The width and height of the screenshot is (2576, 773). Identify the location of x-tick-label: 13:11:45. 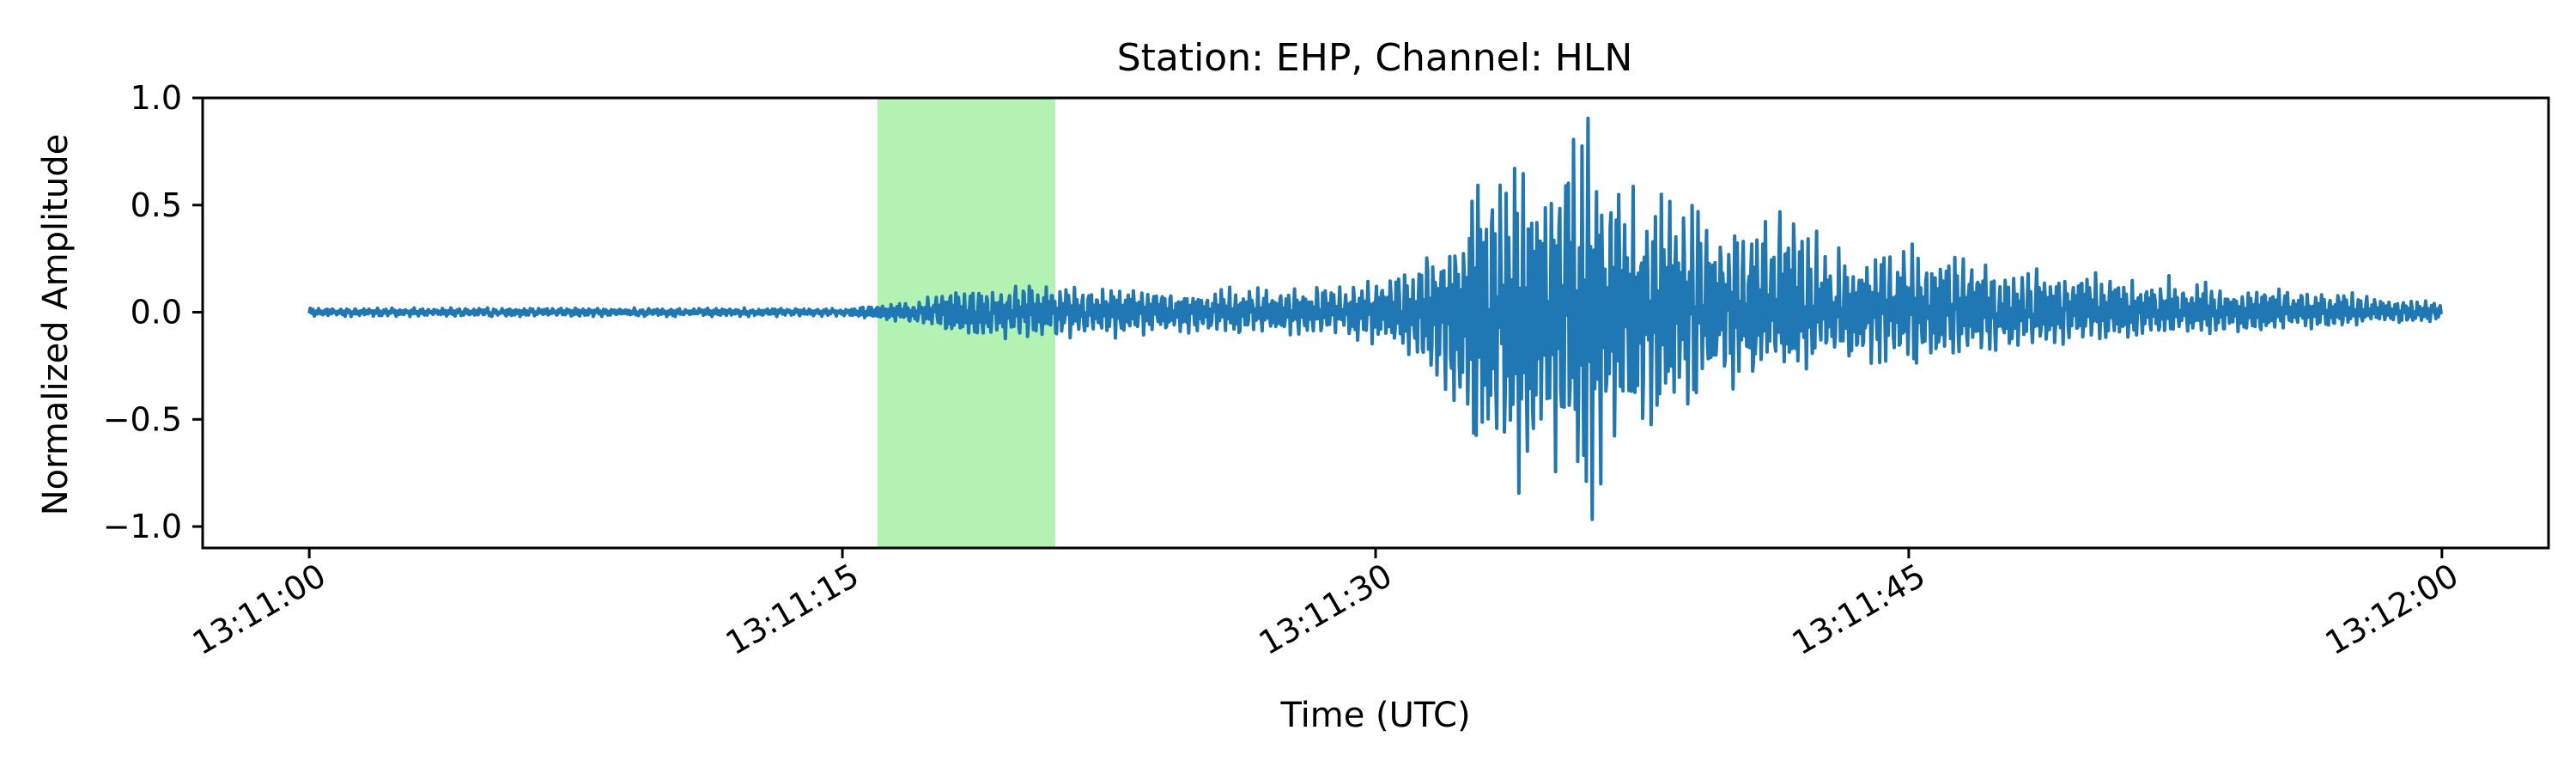
(1859, 609).